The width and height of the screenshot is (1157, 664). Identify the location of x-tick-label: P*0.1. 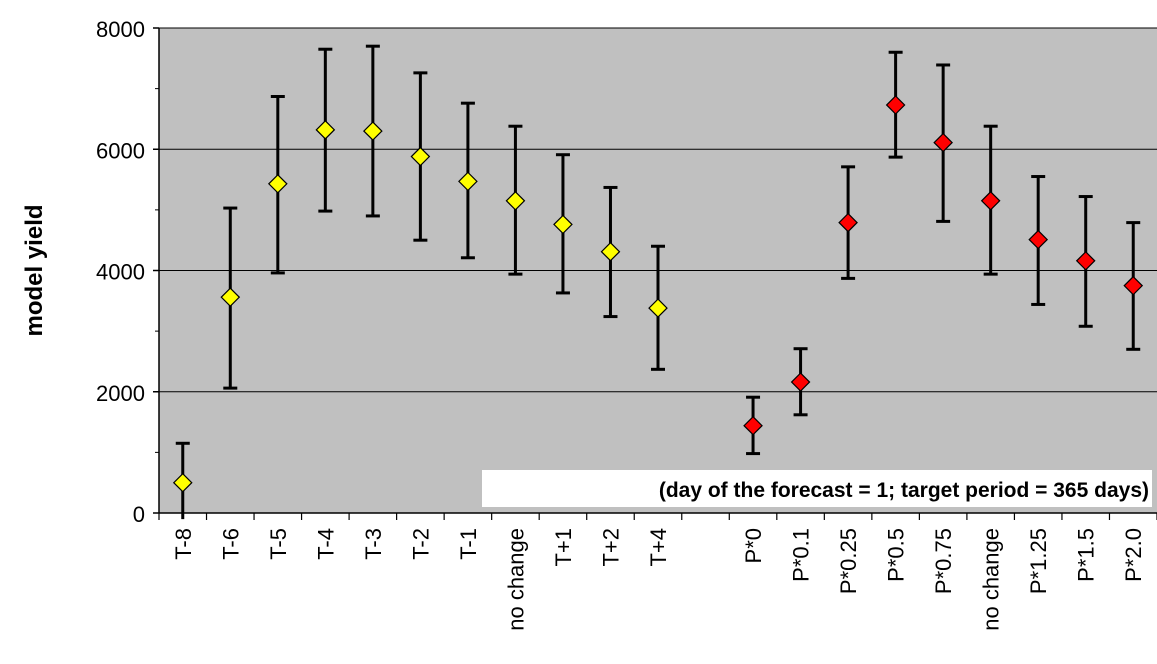
(801, 555).